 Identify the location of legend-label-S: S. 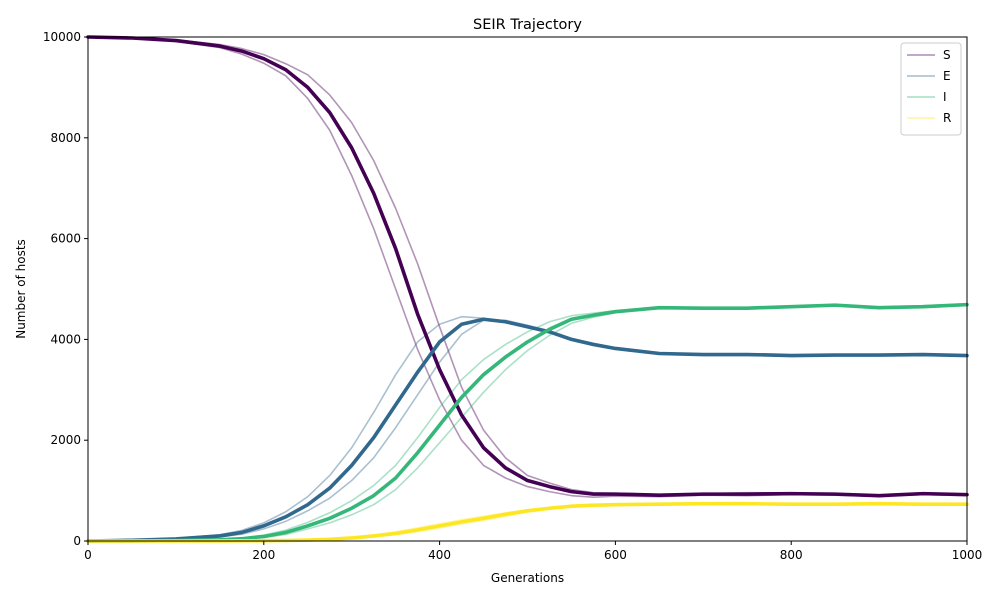
(947, 55).